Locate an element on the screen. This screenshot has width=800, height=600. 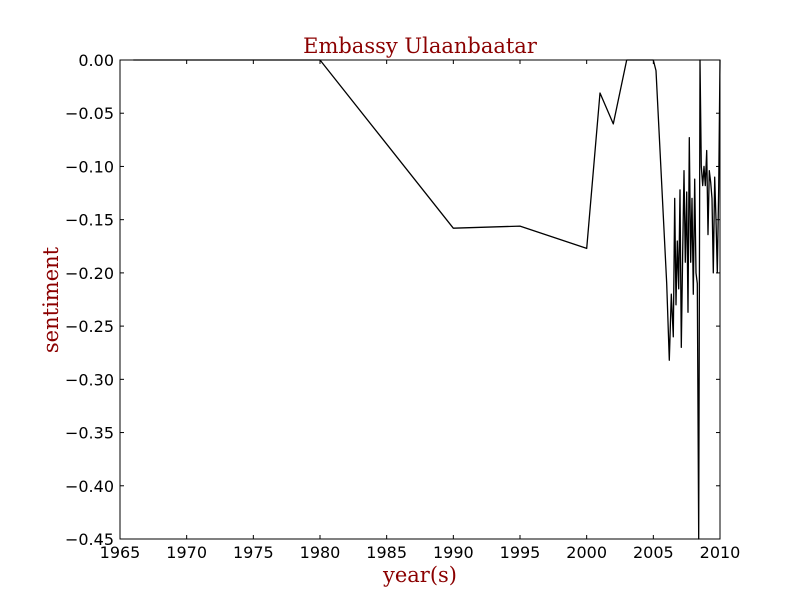
y-axis-label: sentiment is located at coordinates (51, 299).